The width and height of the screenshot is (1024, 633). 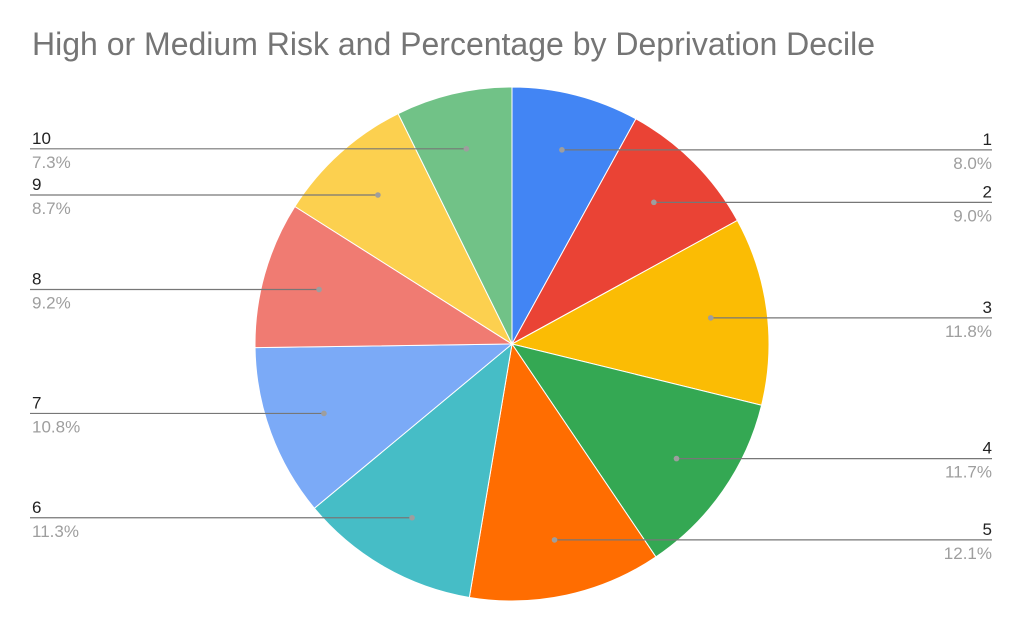 What do you see at coordinates (36, 279) in the screenshot?
I see `slice-label-8: 8` at bounding box center [36, 279].